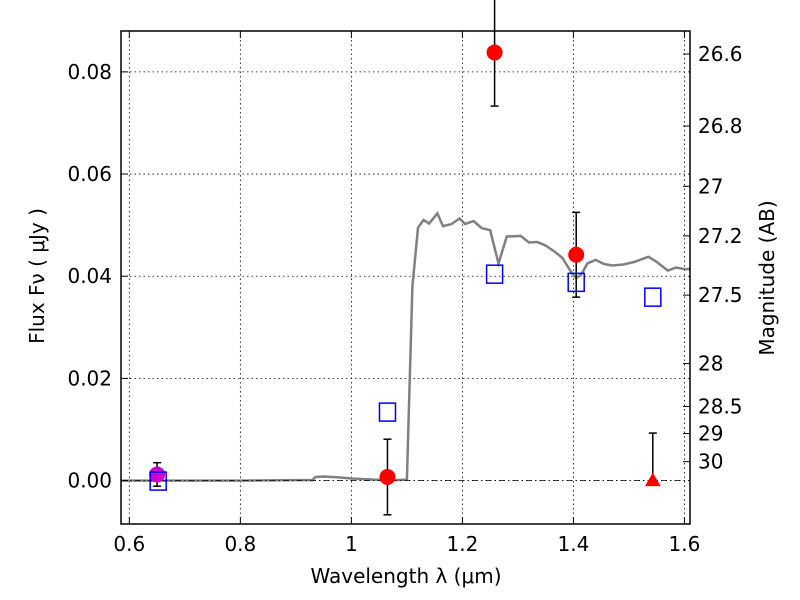  I want to click on y2-axis-label: Magnitude (AB), so click(767, 277).